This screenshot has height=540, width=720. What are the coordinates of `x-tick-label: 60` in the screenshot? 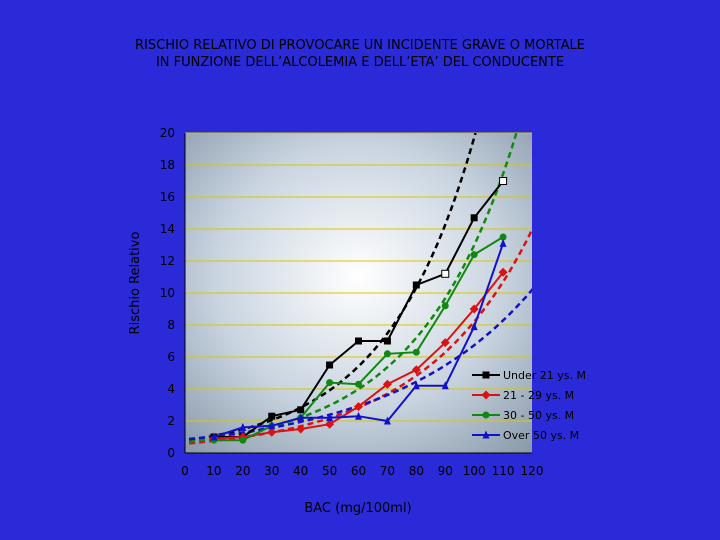 It's located at (358, 471).